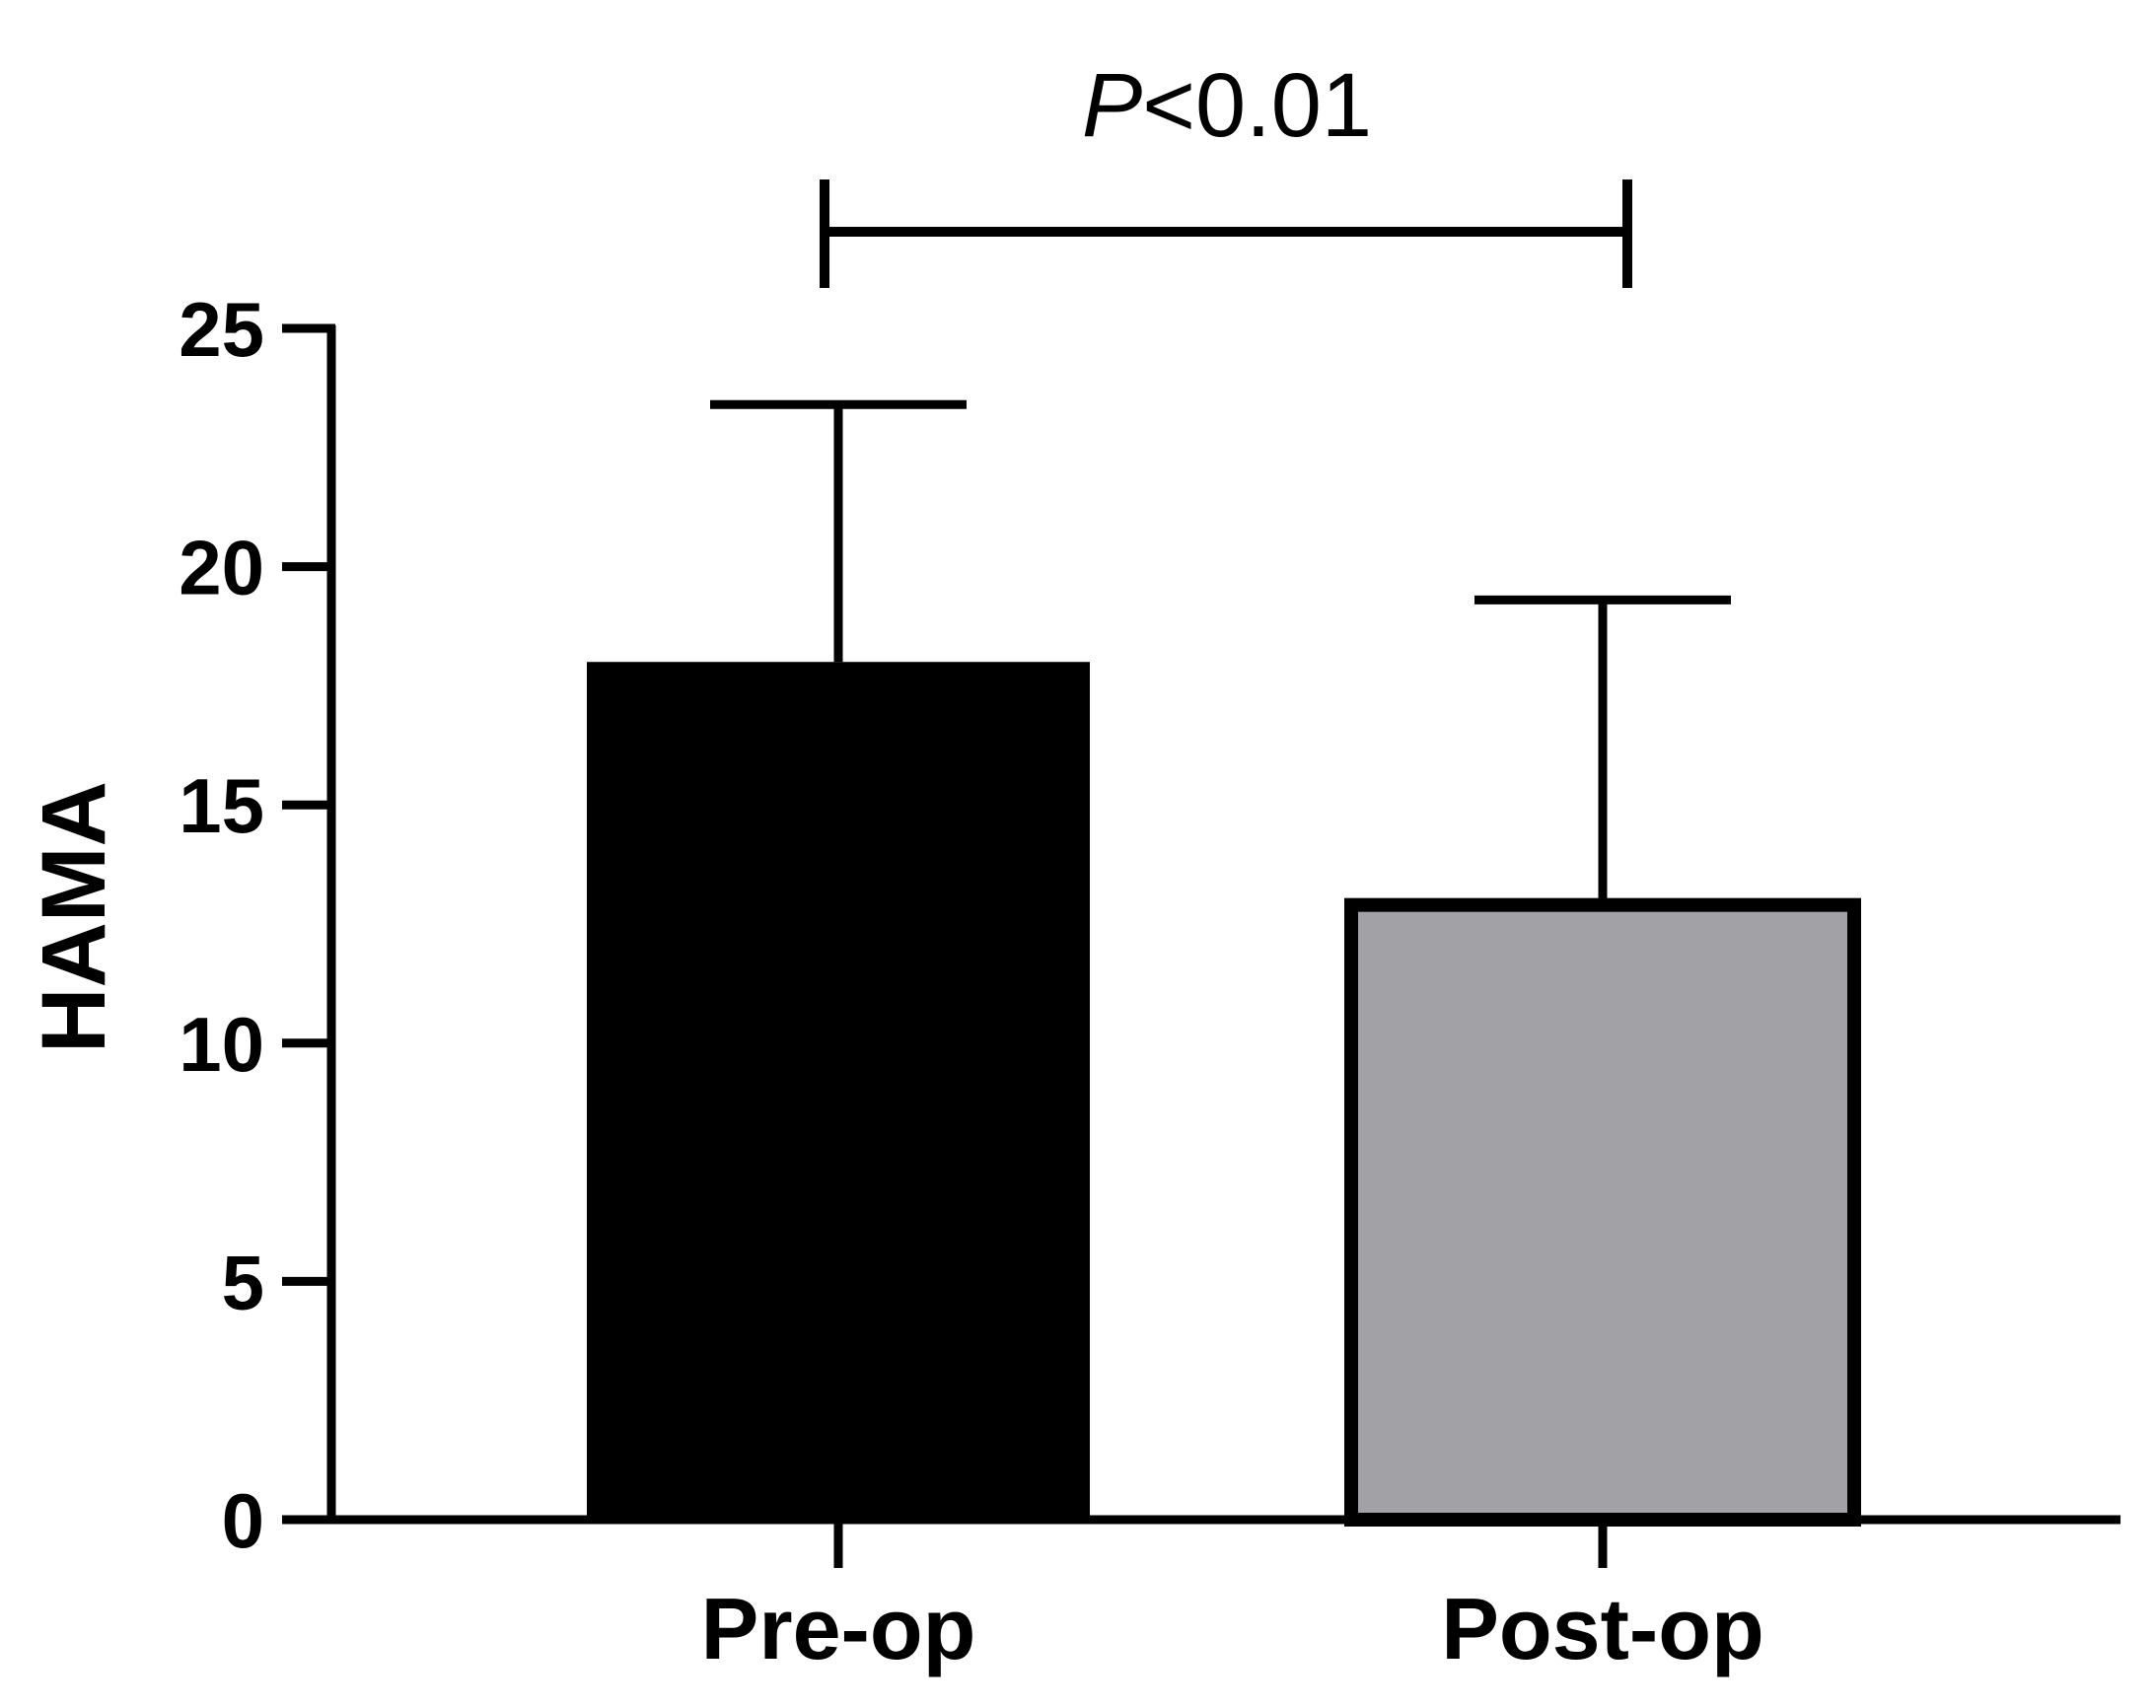 This screenshot has width=2156, height=1708. I want to click on p-threshold: <0.01, so click(1257, 105).